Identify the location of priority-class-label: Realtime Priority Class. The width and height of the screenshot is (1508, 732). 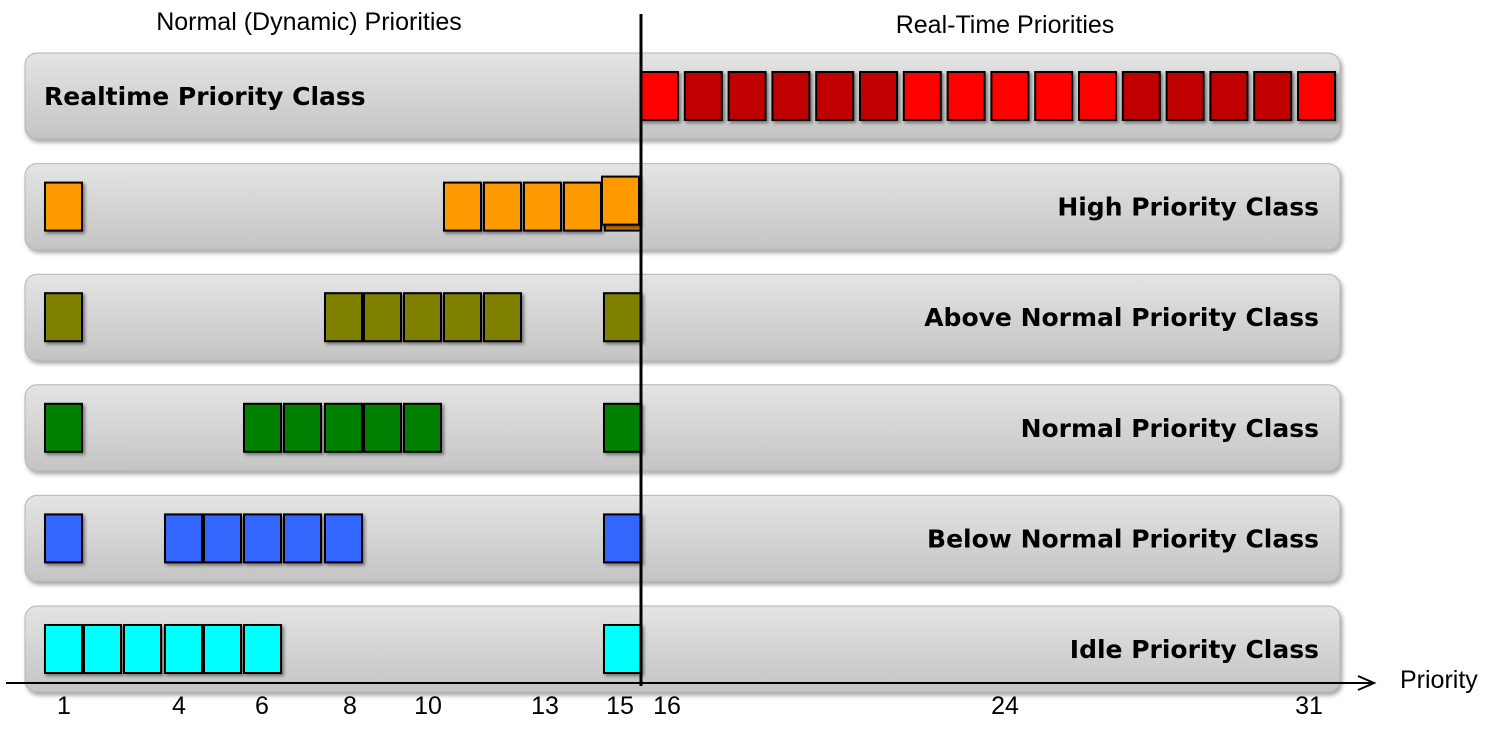
(205, 96).